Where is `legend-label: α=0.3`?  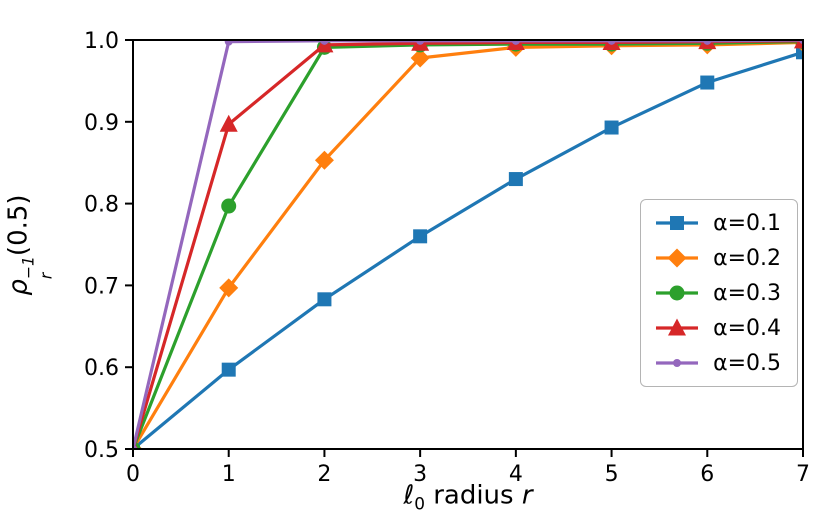 legend-label: α=0.3 is located at coordinates (747, 293).